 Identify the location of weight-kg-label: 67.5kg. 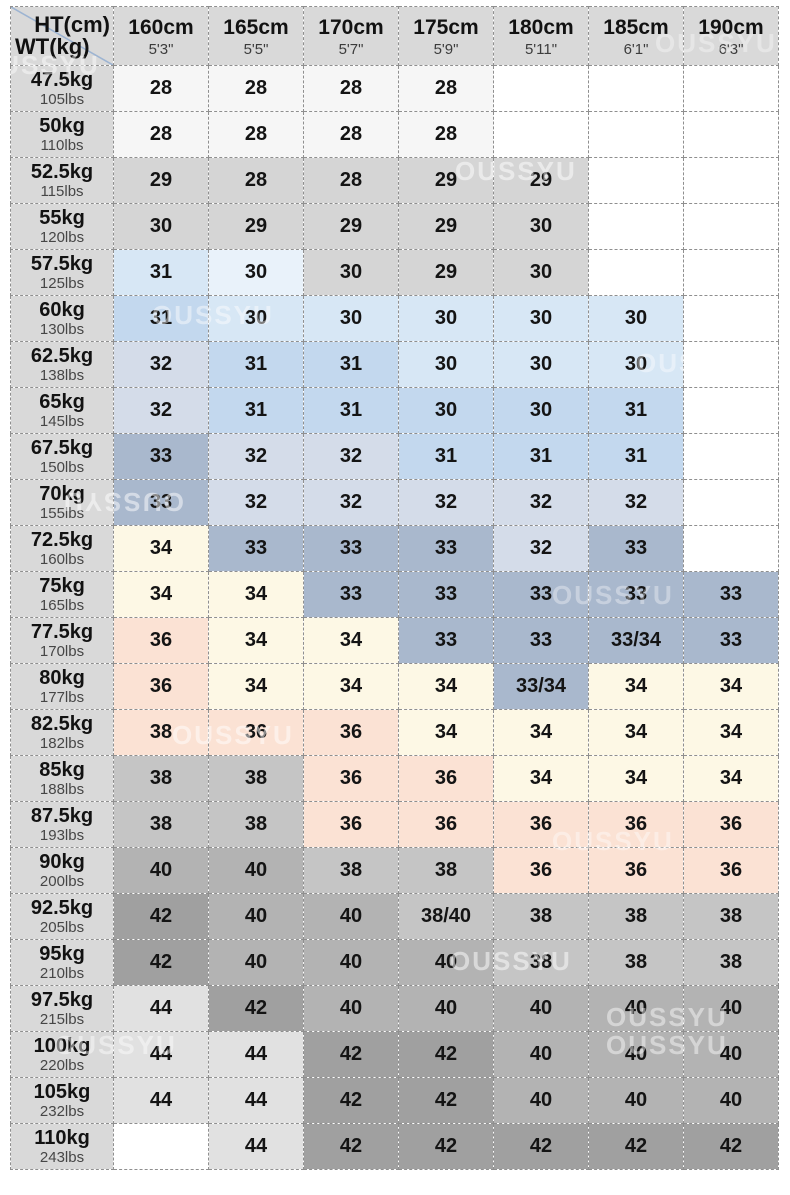
(62, 447).